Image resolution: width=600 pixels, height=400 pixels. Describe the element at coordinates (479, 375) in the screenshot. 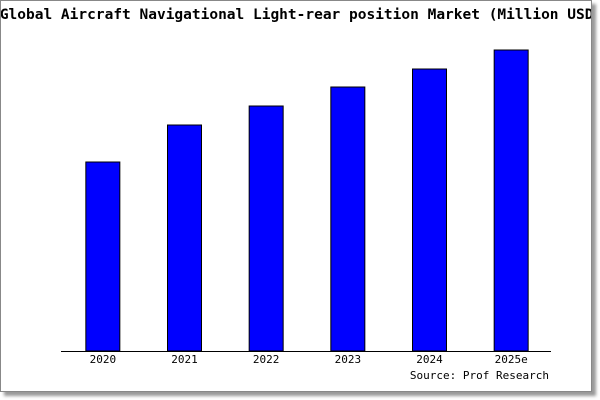

I see `source-note: Source: Prof Research` at that location.